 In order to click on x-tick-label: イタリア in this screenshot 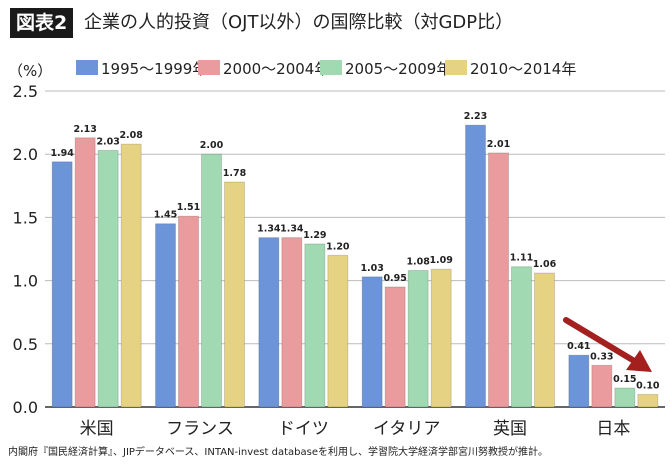, I will do `click(406, 429)`.